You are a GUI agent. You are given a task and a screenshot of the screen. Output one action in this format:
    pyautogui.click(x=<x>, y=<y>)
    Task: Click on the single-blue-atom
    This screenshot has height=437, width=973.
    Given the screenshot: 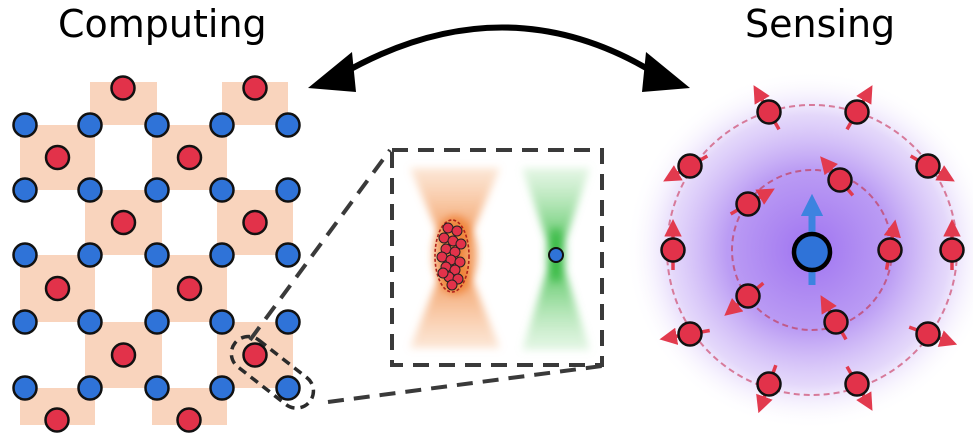 What is the action you would take?
    pyautogui.click(x=556, y=255)
    